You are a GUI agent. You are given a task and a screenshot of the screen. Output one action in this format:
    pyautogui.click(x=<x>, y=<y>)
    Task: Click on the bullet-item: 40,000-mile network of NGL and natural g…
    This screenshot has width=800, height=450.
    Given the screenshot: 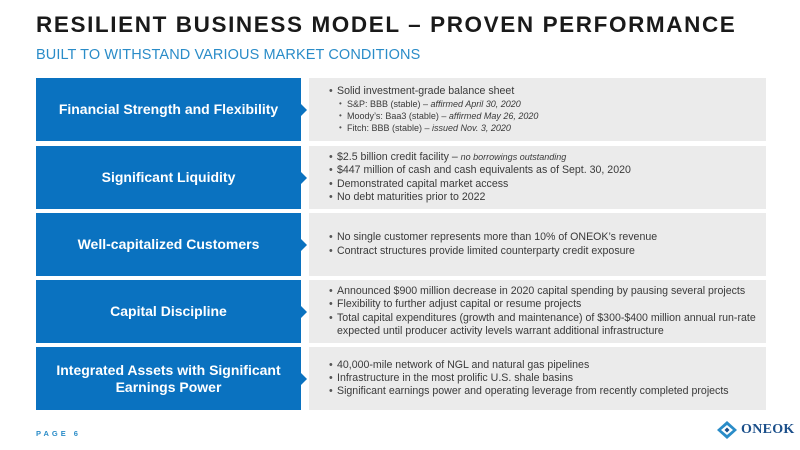 What is the action you would take?
    pyautogui.click(x=542, y=365)
    